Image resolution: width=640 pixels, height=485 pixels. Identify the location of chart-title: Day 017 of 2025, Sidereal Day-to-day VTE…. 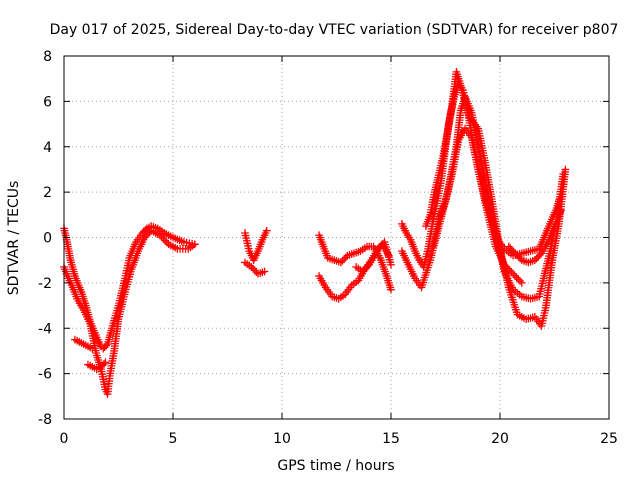
(334, 30).